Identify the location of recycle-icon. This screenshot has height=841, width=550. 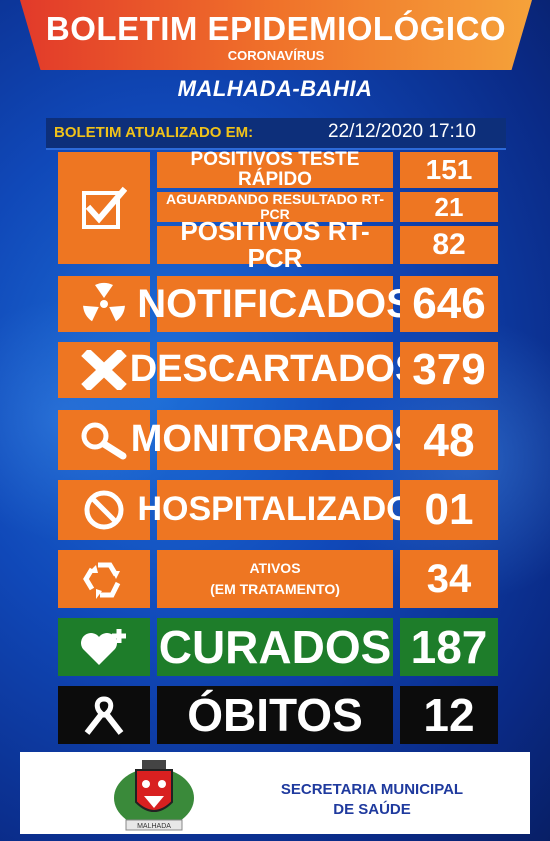
(102, 580).